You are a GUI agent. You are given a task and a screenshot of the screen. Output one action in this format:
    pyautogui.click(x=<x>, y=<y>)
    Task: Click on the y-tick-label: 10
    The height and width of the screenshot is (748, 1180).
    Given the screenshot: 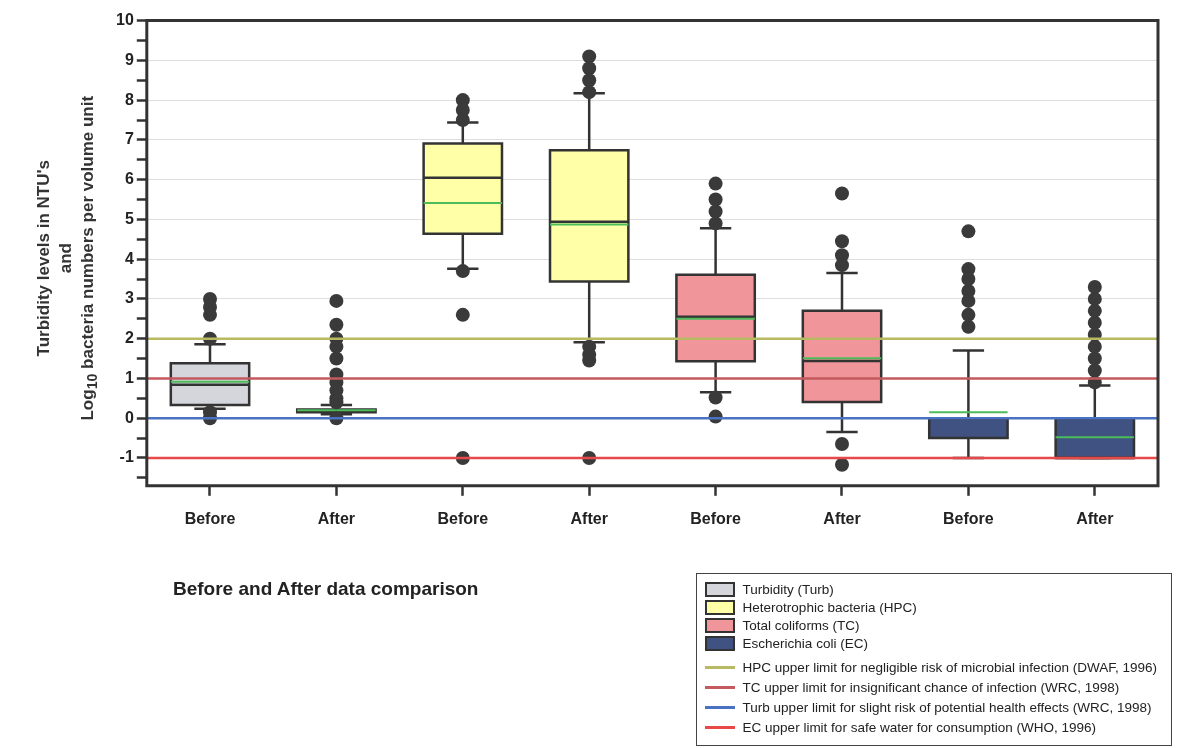 What is the action you would take?
    pyautogui.click(x=125, y=20)
    